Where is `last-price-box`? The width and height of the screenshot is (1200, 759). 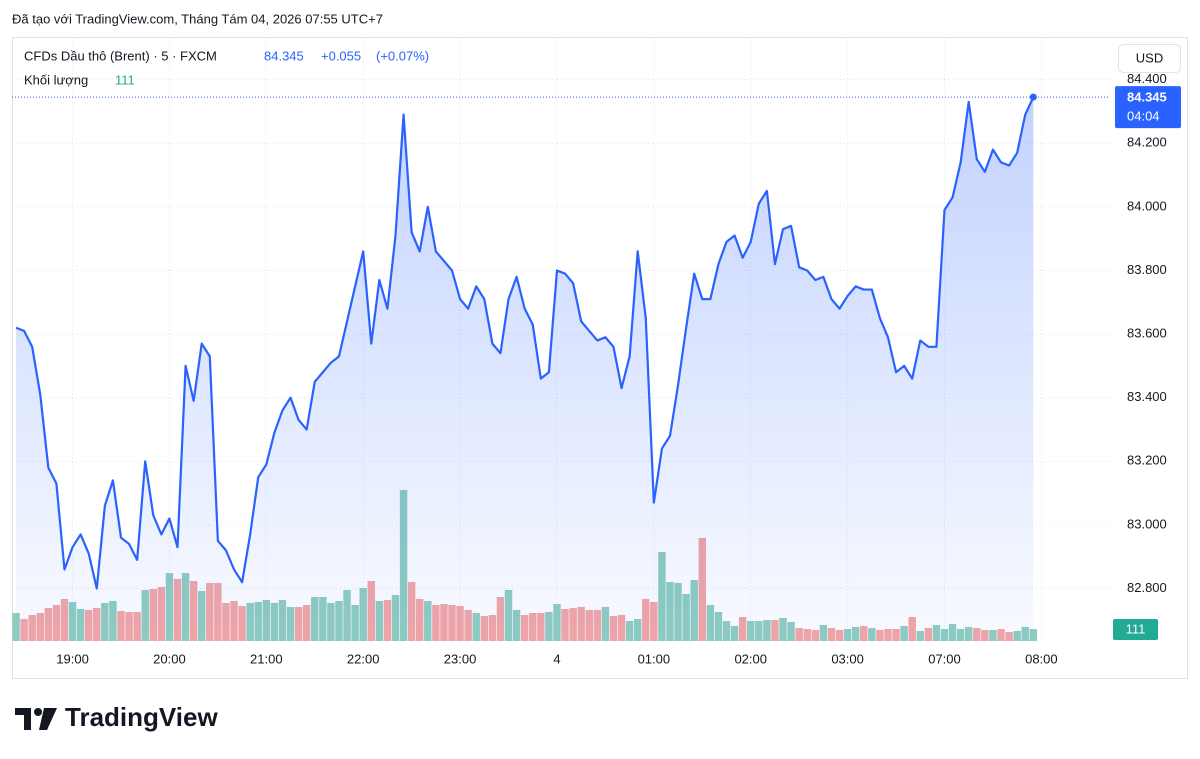
last-price-box is located at coordinates (1148, 107).